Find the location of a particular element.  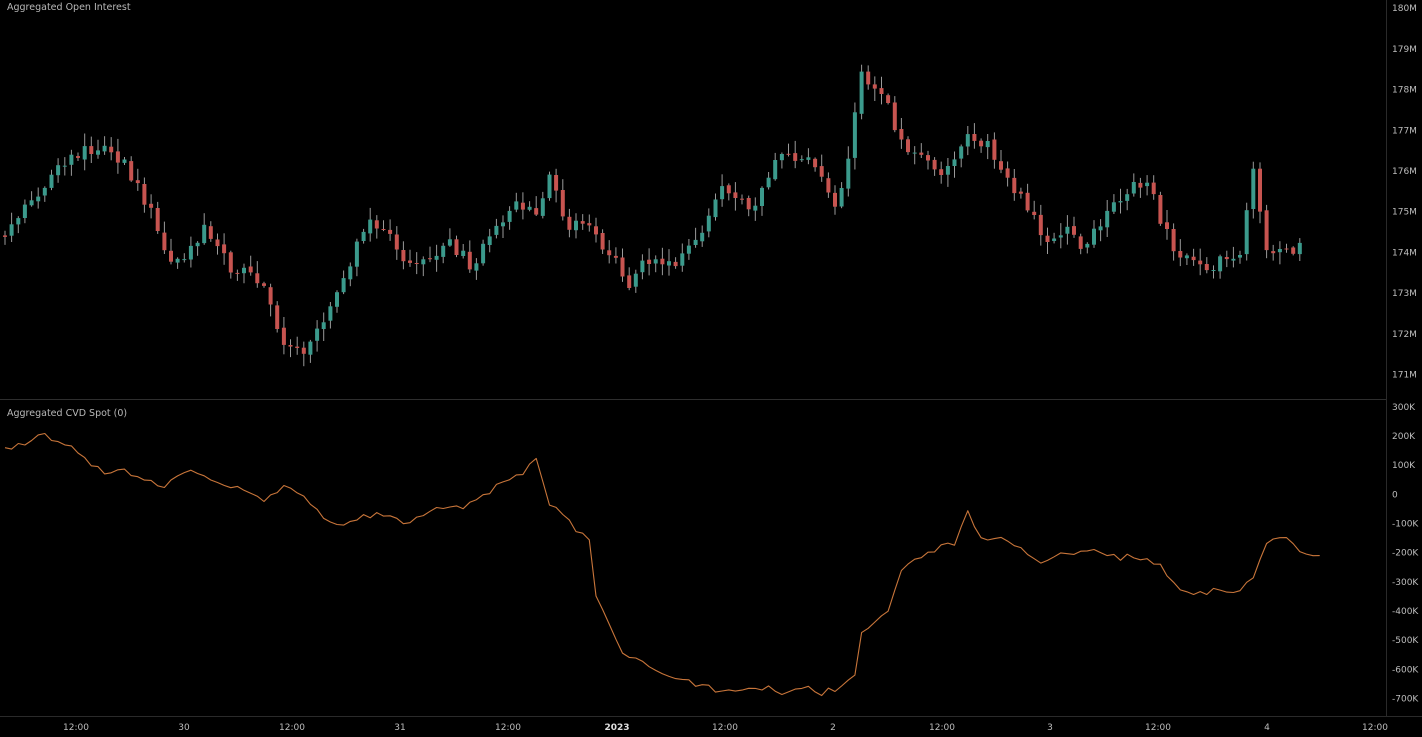

oi-axis-tick-172m: 172M is located at coordinates (1404, 335).